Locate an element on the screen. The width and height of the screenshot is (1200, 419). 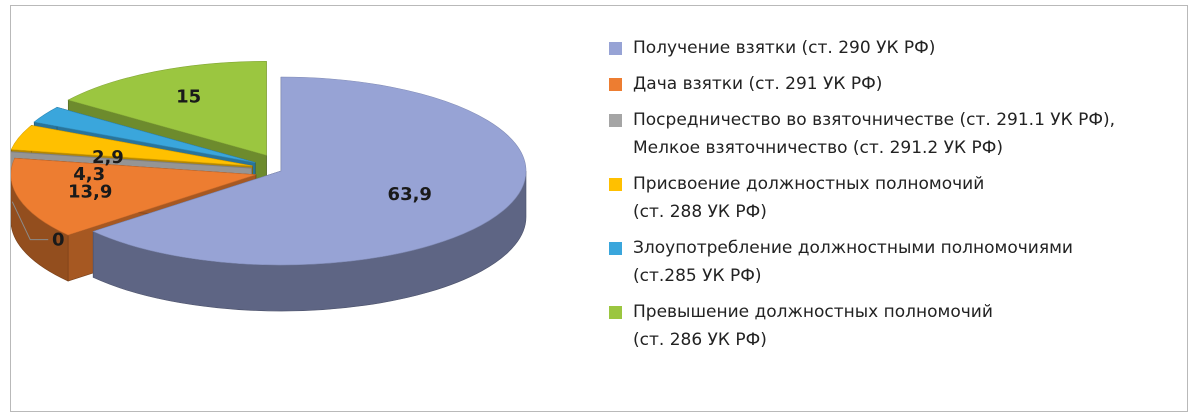
pie-slice-abuse-top is located at coordinates (144, 134).